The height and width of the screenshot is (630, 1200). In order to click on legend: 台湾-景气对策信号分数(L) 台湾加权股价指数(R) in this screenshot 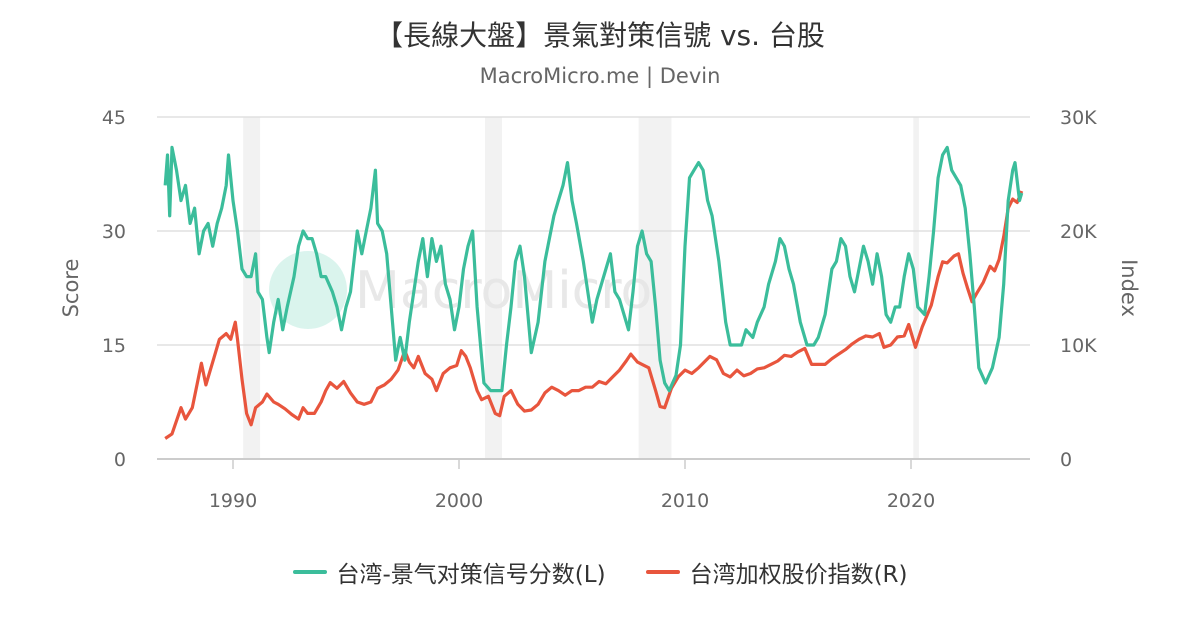, I will do `click(600, 572)`.